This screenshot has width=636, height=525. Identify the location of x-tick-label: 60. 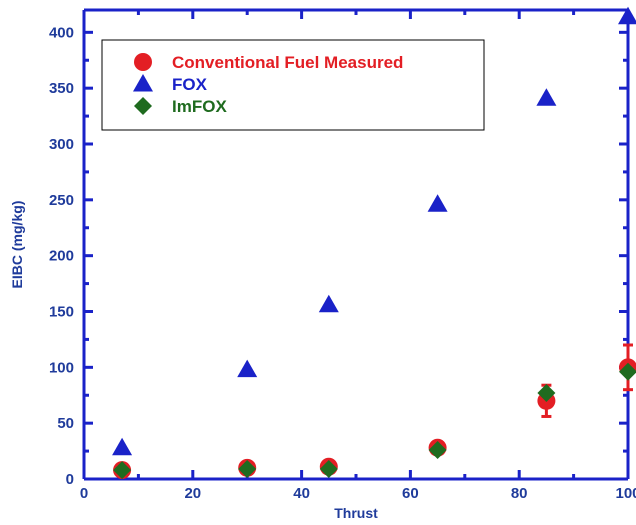
(410, 493).